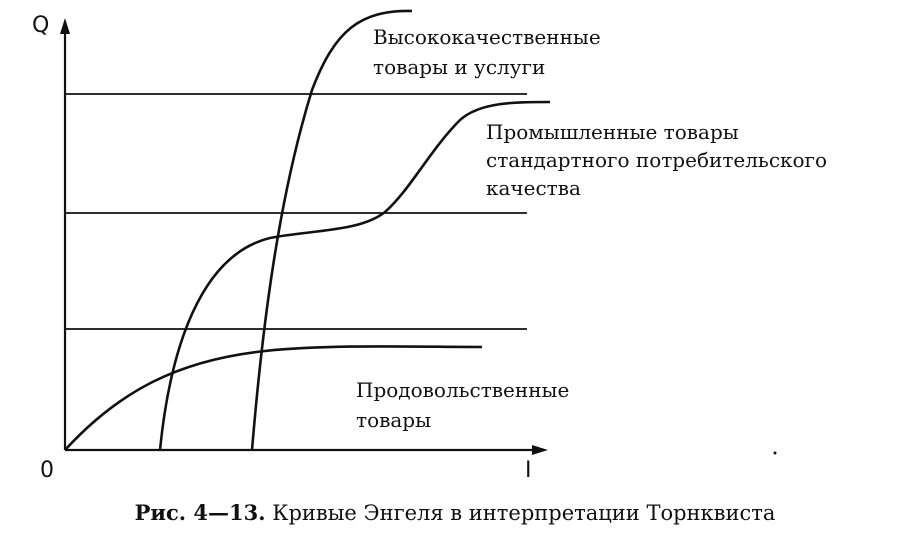 Image resolution: width=910 pixels, height=549 pixels. I want to click on origin-label: 0, so click(47, 470).